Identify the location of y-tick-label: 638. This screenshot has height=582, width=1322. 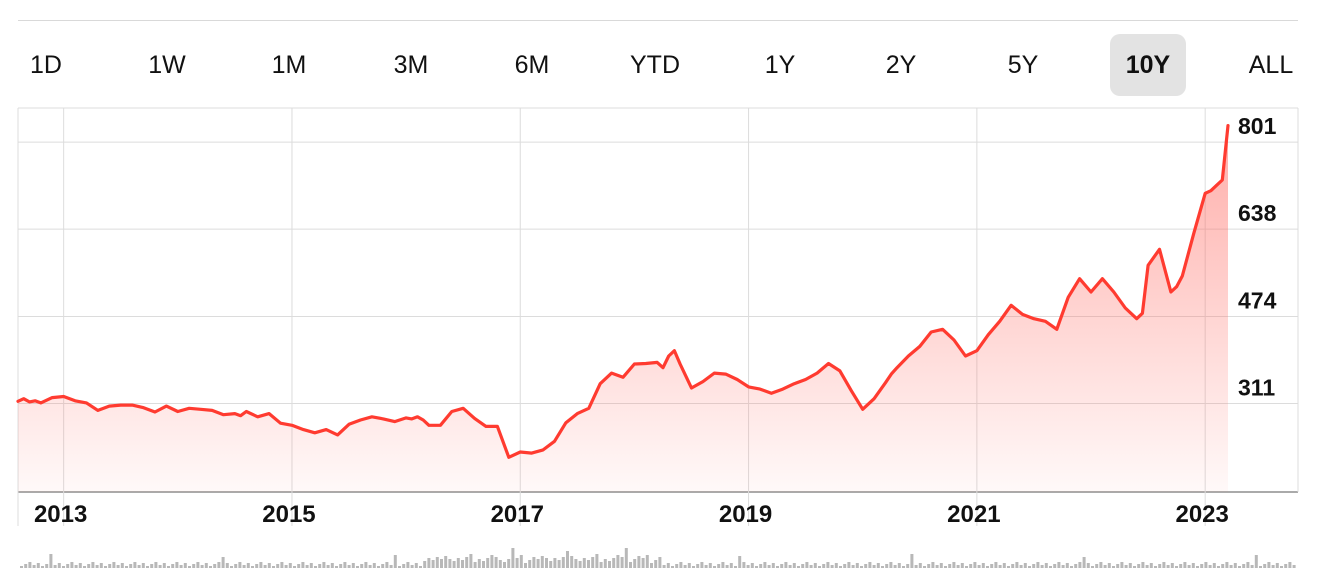
(1257, 213).